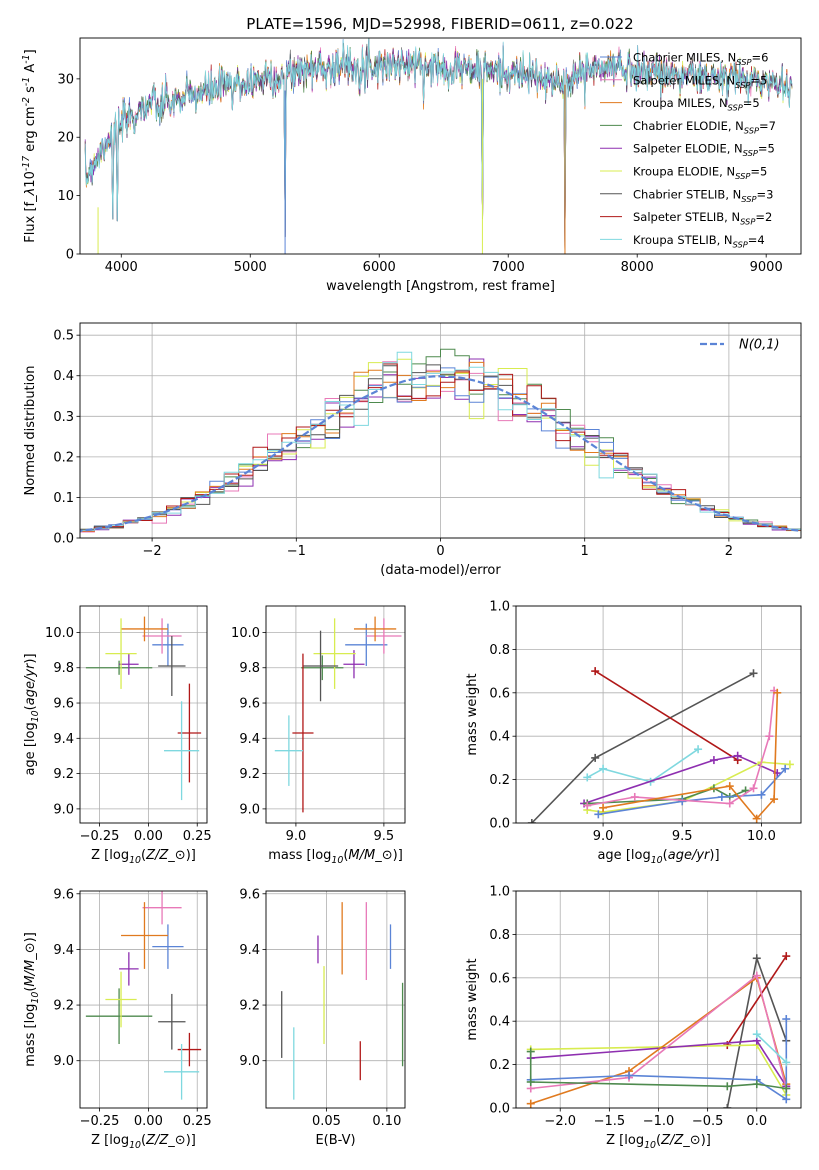 The width and height of the screenshot is (819, 1170). What do you see at coordinates (379, 267) in the screenshot?
I see `x-tick-label: 6000` at bounding box center [379, 267].